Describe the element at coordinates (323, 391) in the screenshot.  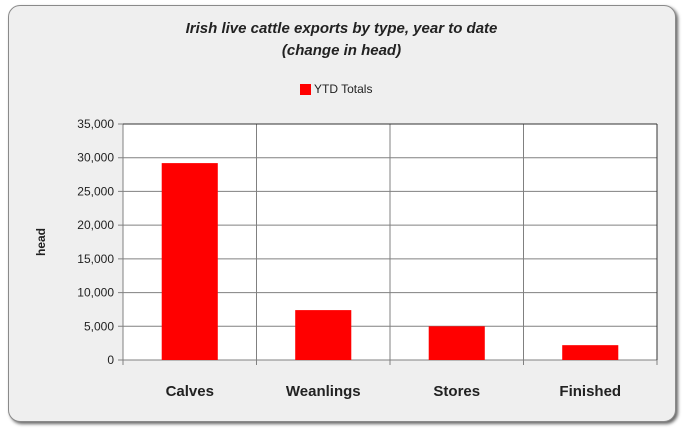
I see `x-tick-label: Weanlings` at that location.